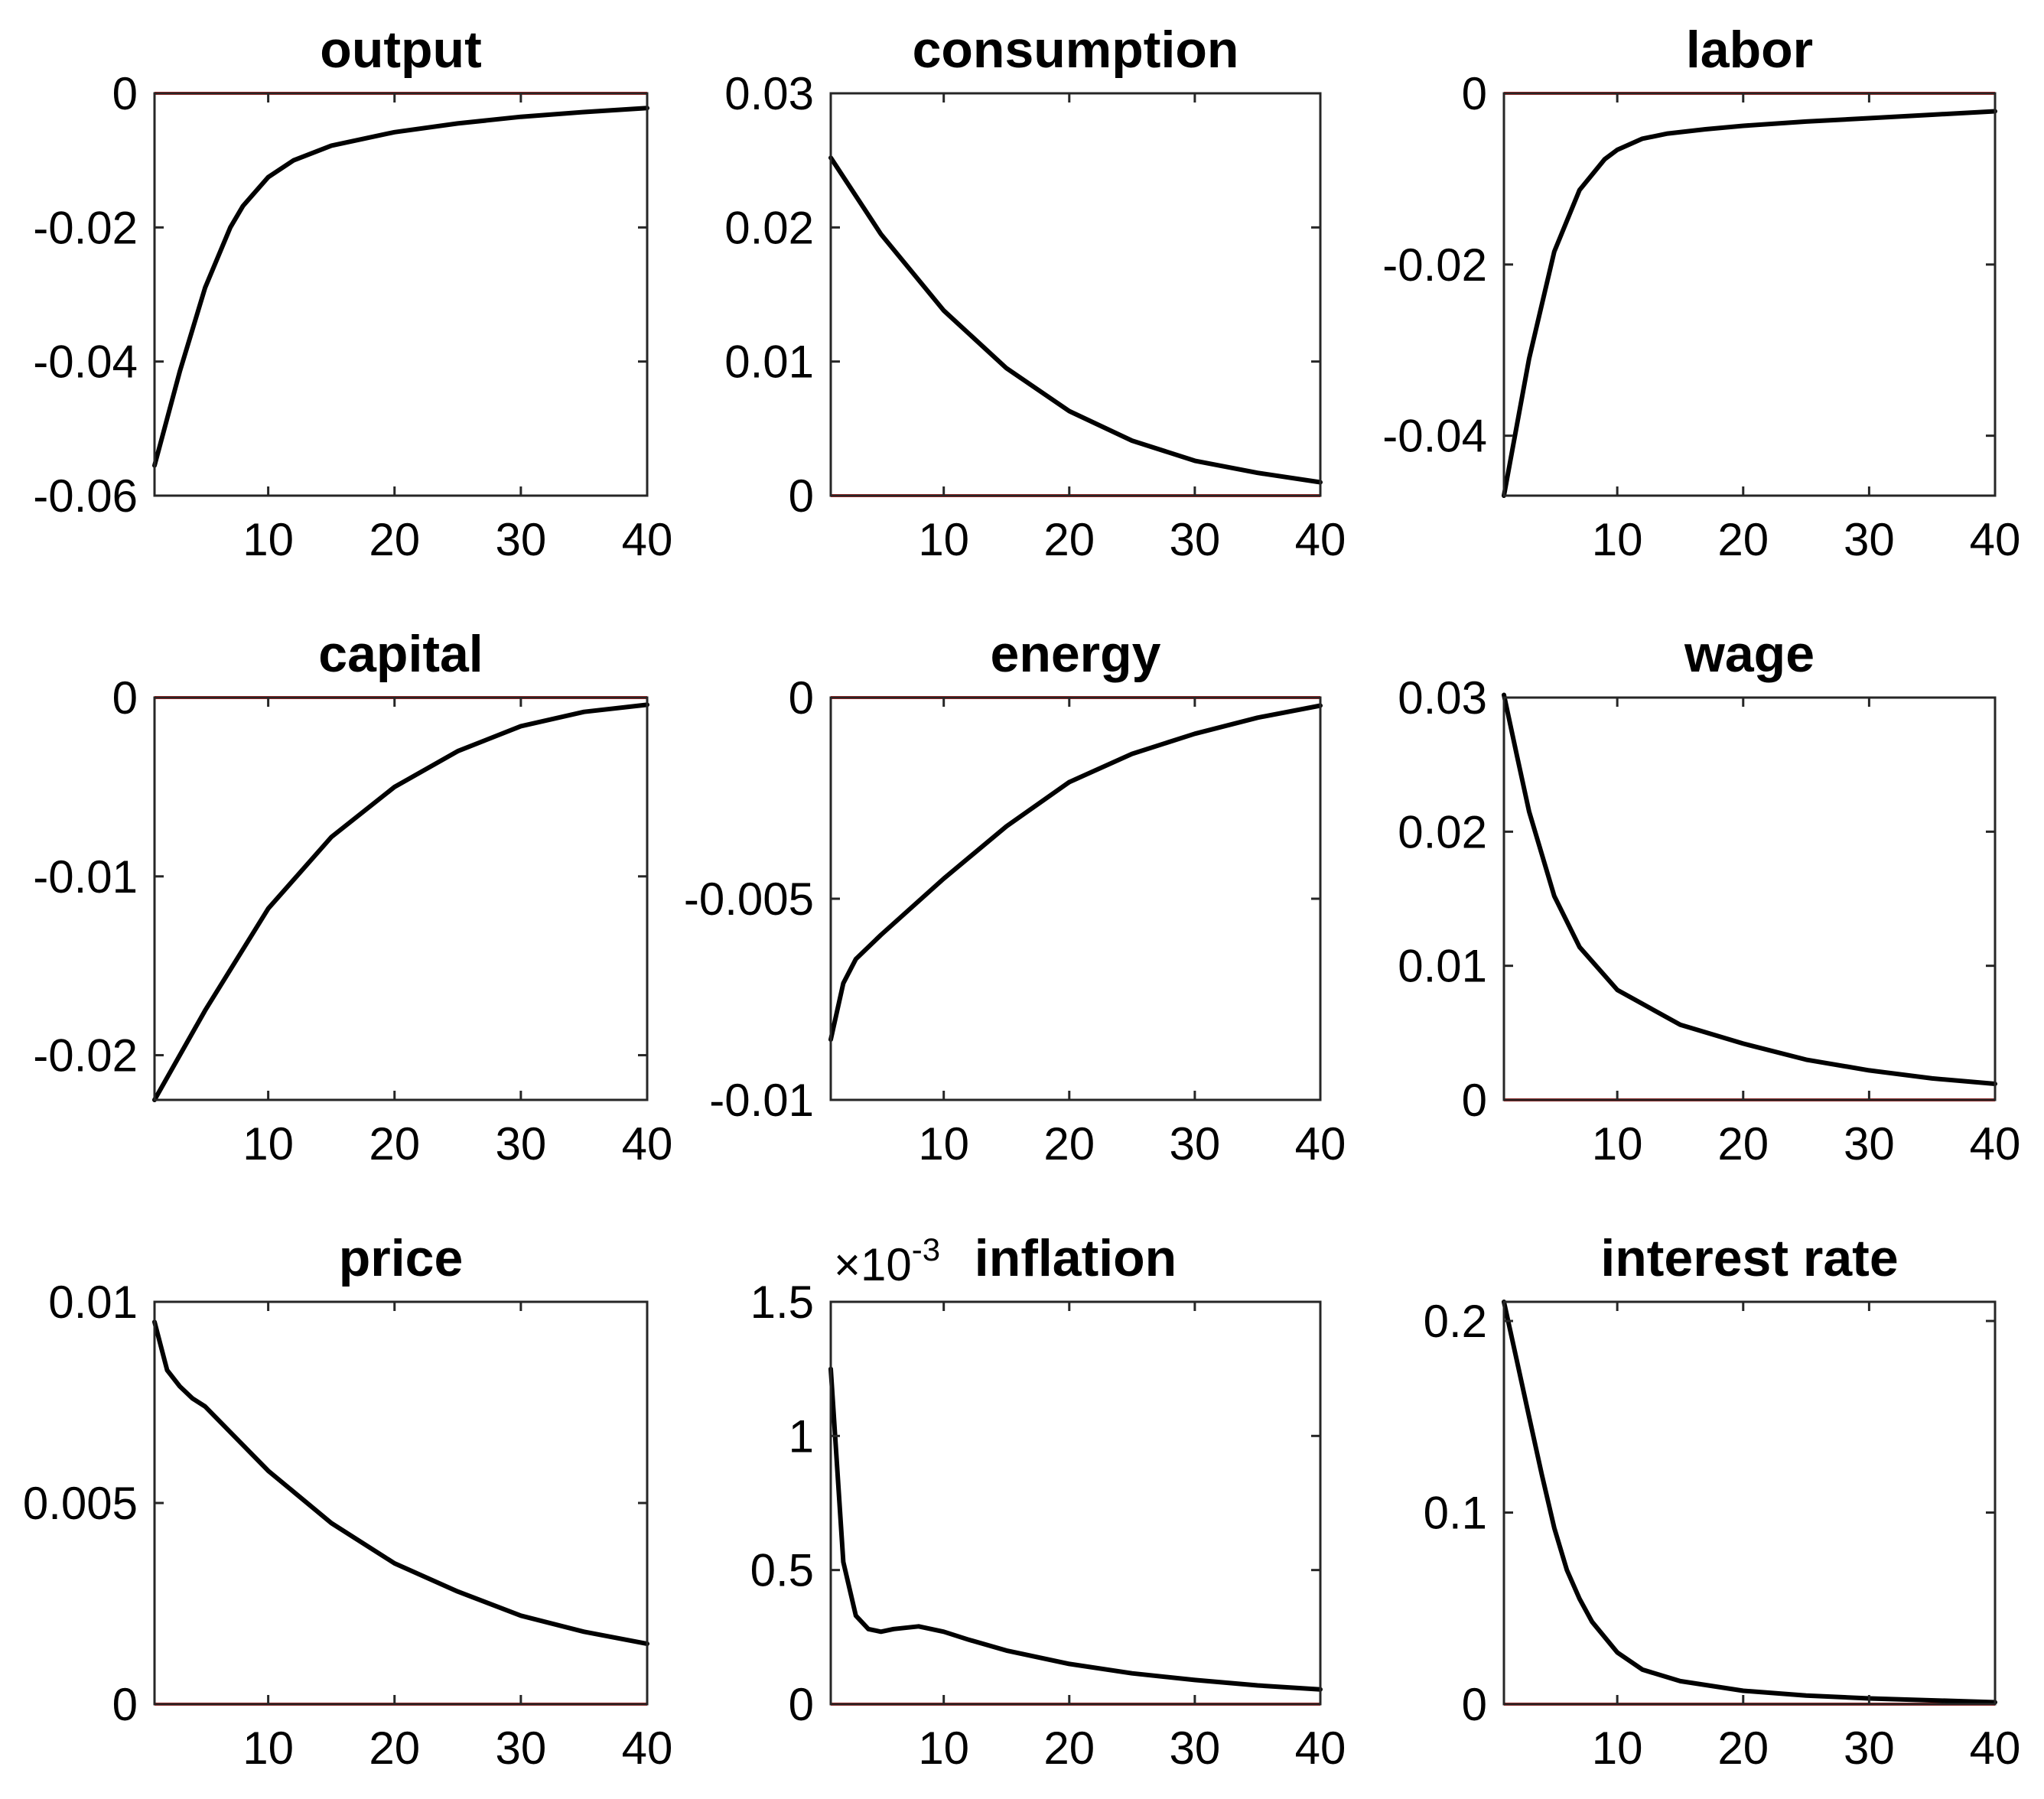 This screenshot has width=2044, height=1799. I want to click on panel-labor: 10 20 30 40 0 -0.02 -0.04 labor, so click(1701, 293).